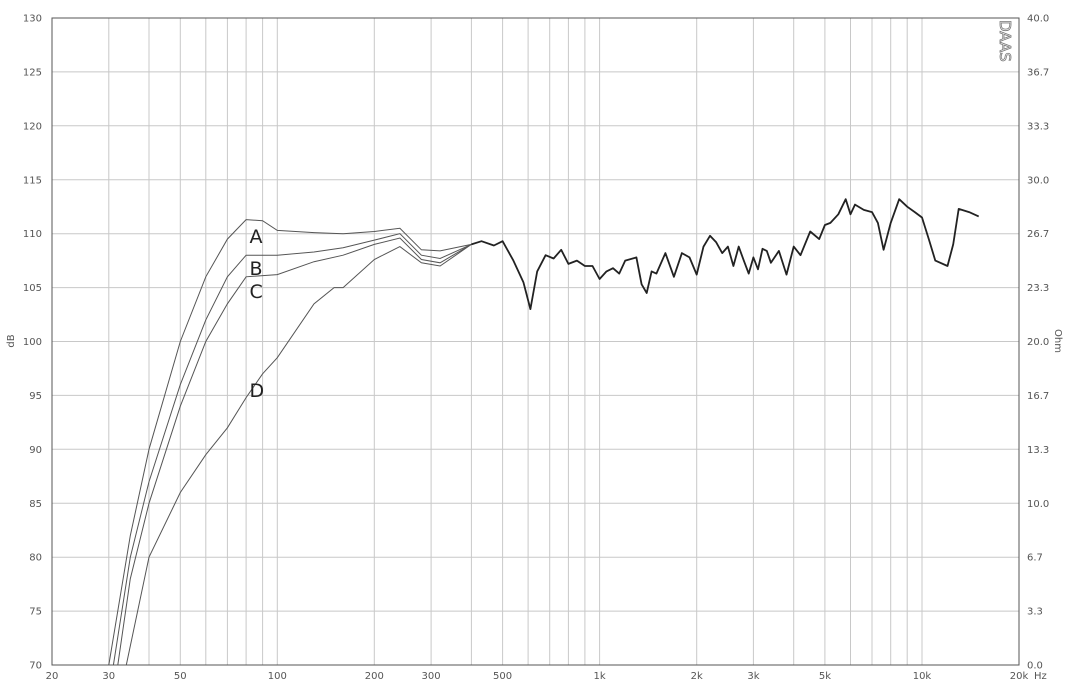 The width and height of the screenshot is (1067, 686). What do you see at coordinates (32, 180) in the screenshot?
I see `y-tick-label: 115` at bounding box center [32, 180].